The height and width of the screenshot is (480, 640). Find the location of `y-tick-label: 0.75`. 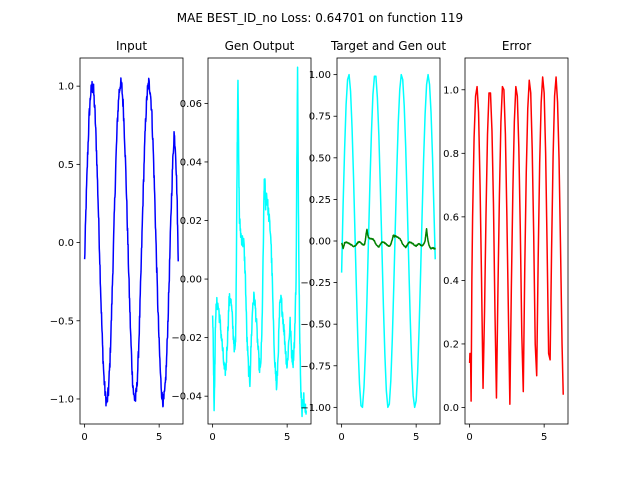

y-tick-label: 0.75 is located at coordinates (320, 117).